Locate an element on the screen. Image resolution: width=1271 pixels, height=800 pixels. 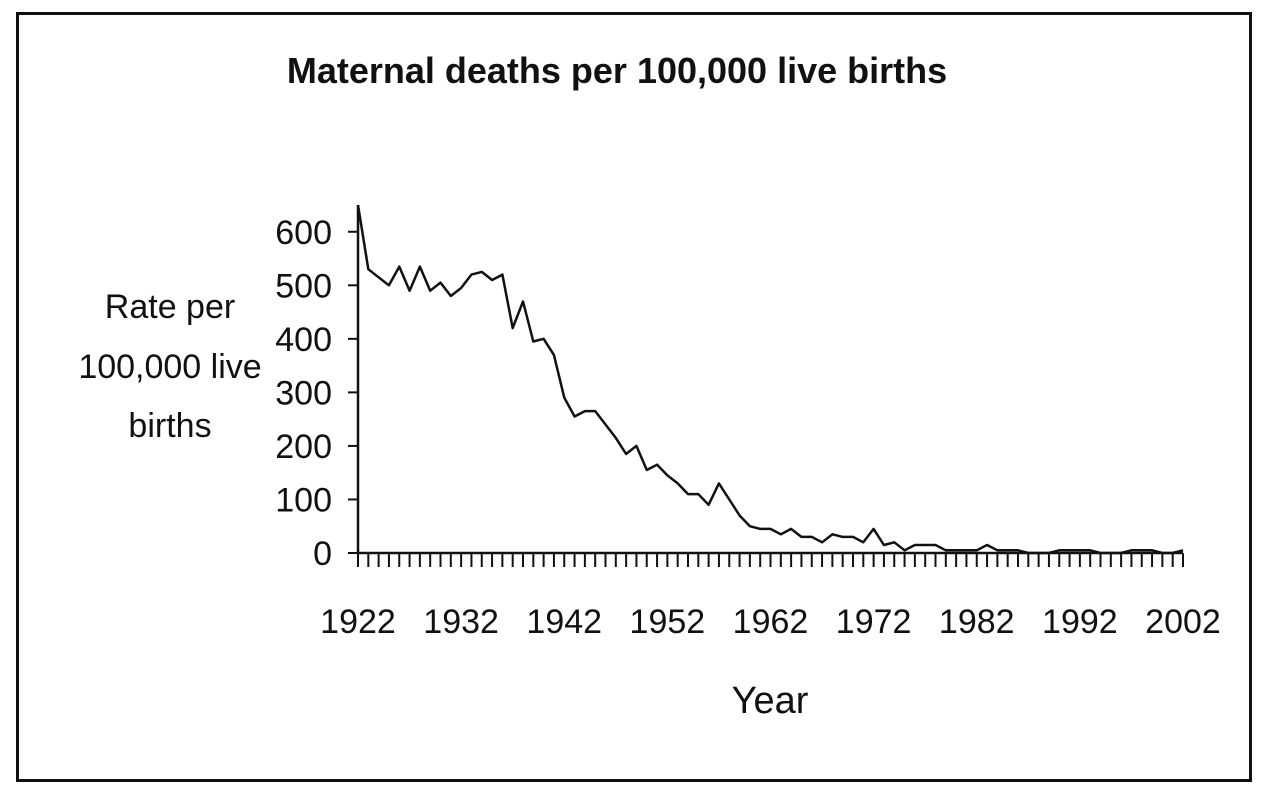
y-tick-label: 300 is located at coordinates (303, 393).